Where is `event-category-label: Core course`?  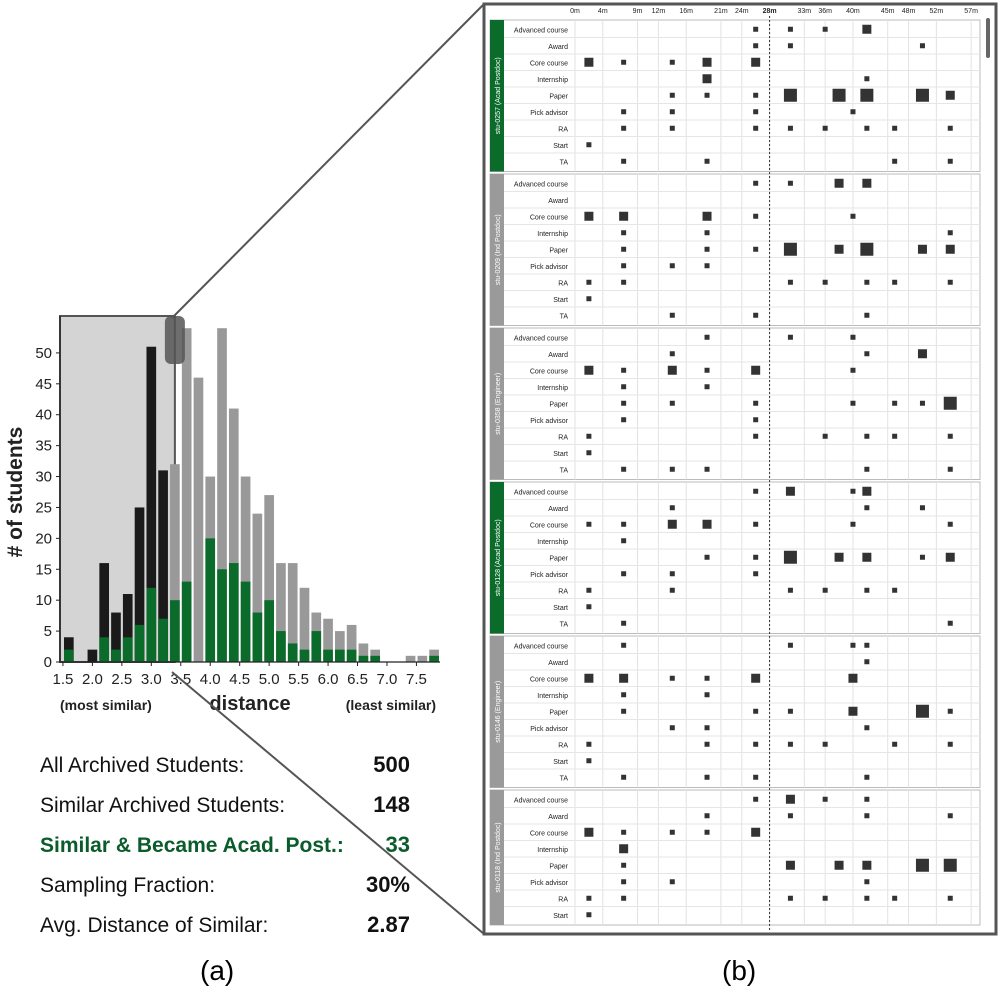 event-category-label: Core course is located at coordinates (549, 679).